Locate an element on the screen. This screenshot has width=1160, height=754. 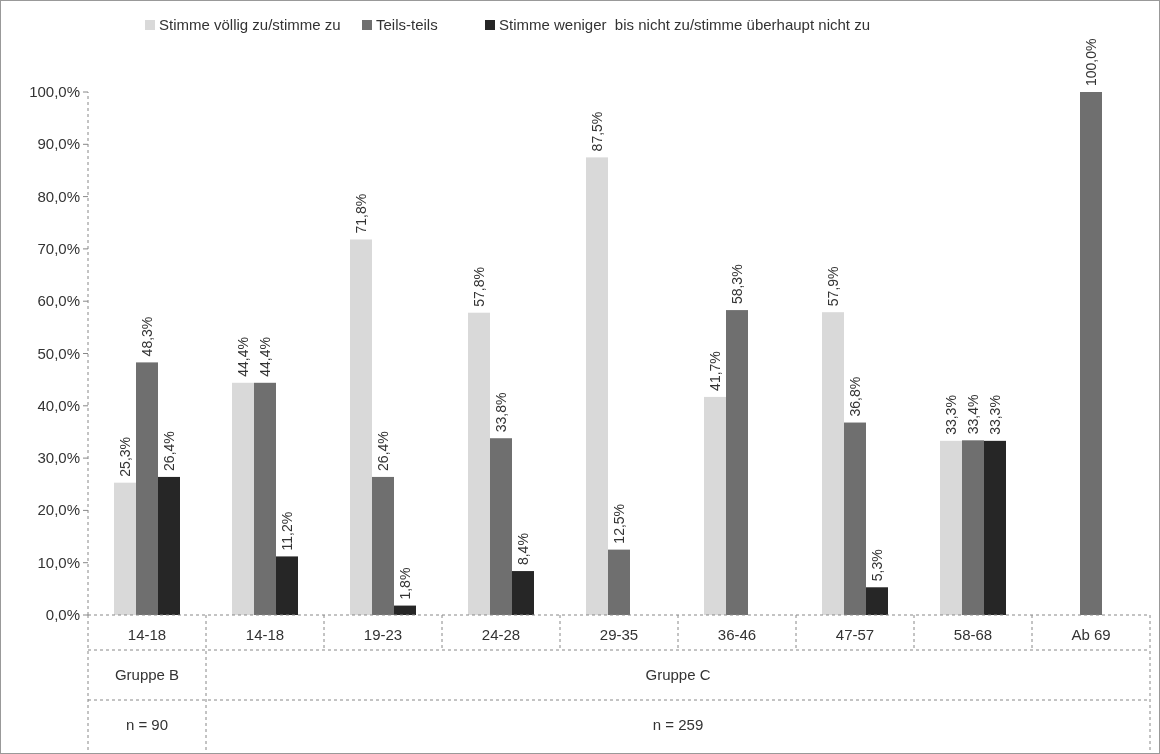
data-label: 71,8% is located at coordinates (361, 213).